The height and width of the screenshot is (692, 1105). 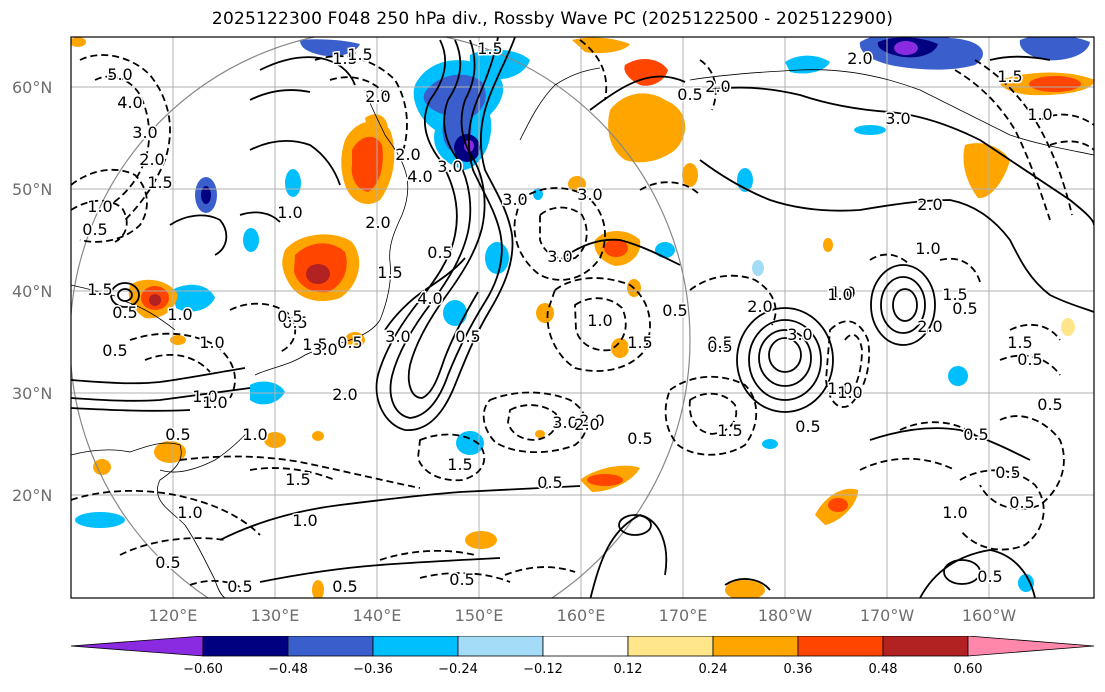 I want to click on lat-label: 60°N, so click(x=32, y=87).